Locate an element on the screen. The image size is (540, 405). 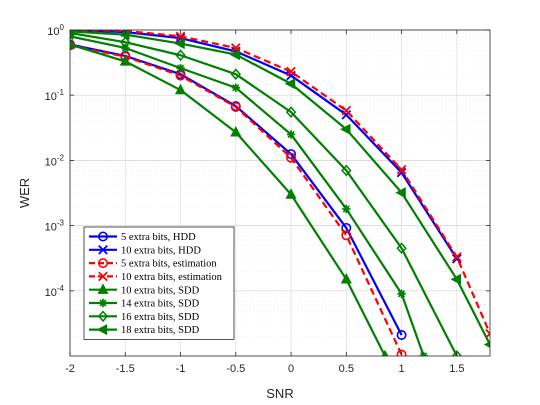
y-tick-label-0: 10⁻⁴ is located at coordinates (55, 291).